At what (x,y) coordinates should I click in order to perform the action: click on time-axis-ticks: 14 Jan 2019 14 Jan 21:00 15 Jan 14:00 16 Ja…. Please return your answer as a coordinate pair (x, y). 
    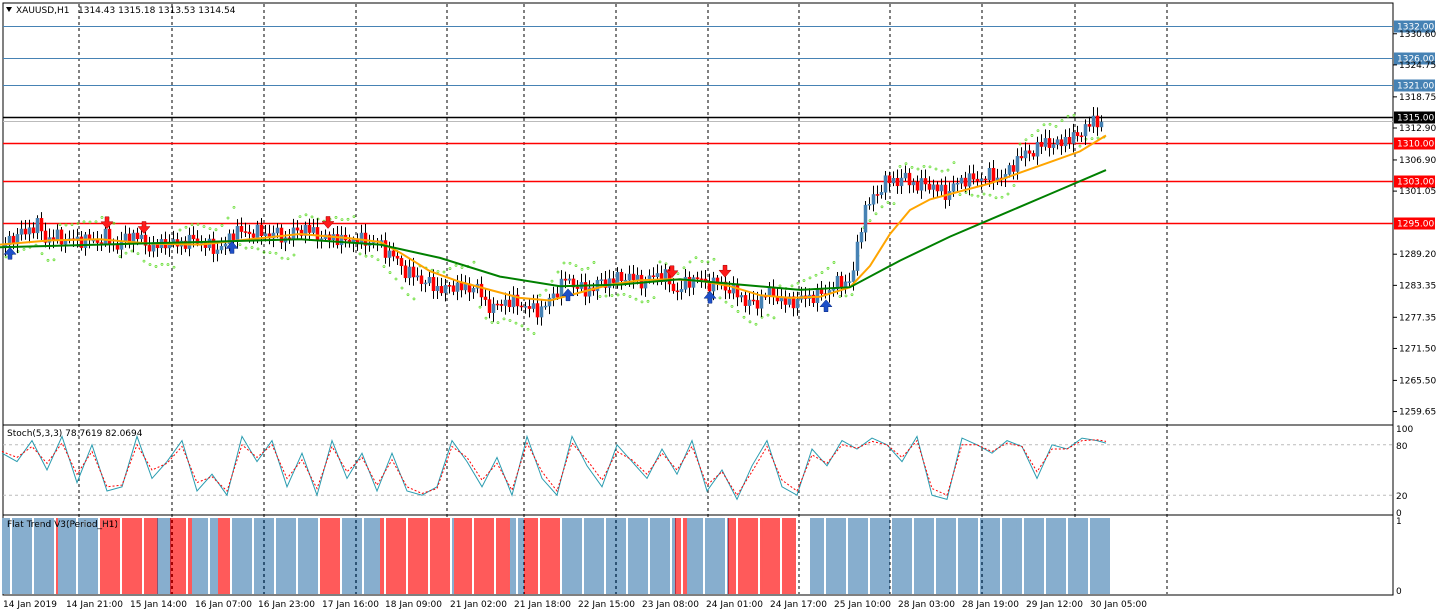
    Looking at the image, I should click on (575, 605).